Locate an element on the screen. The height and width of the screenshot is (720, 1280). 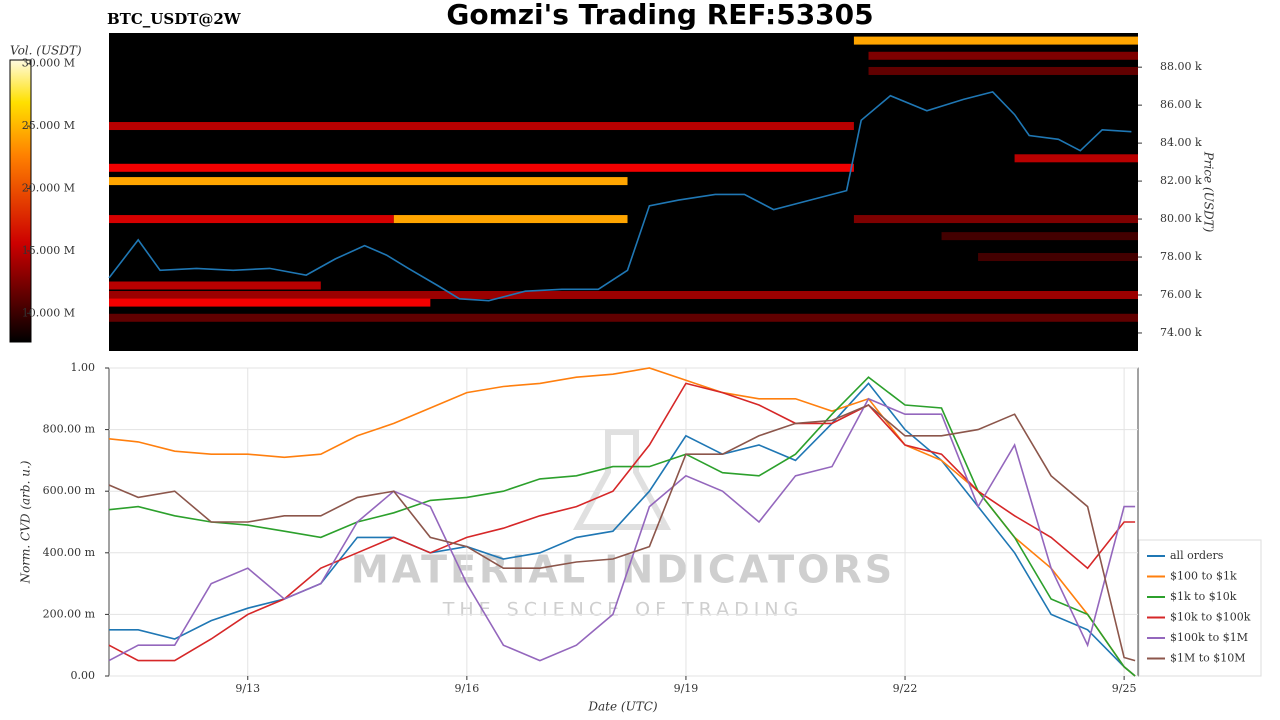
legend-label: $100 to $1k is located at coordinates (1203, 576).